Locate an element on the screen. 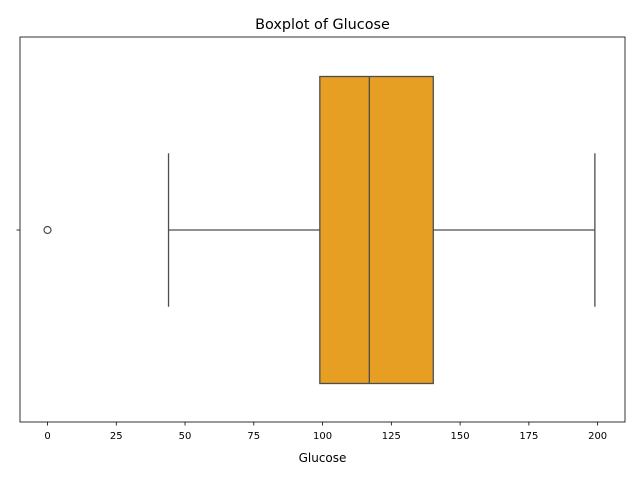 This screenshot has height=480, width=640. x-axis-label: Glucose is located at coordinates (323, 458).